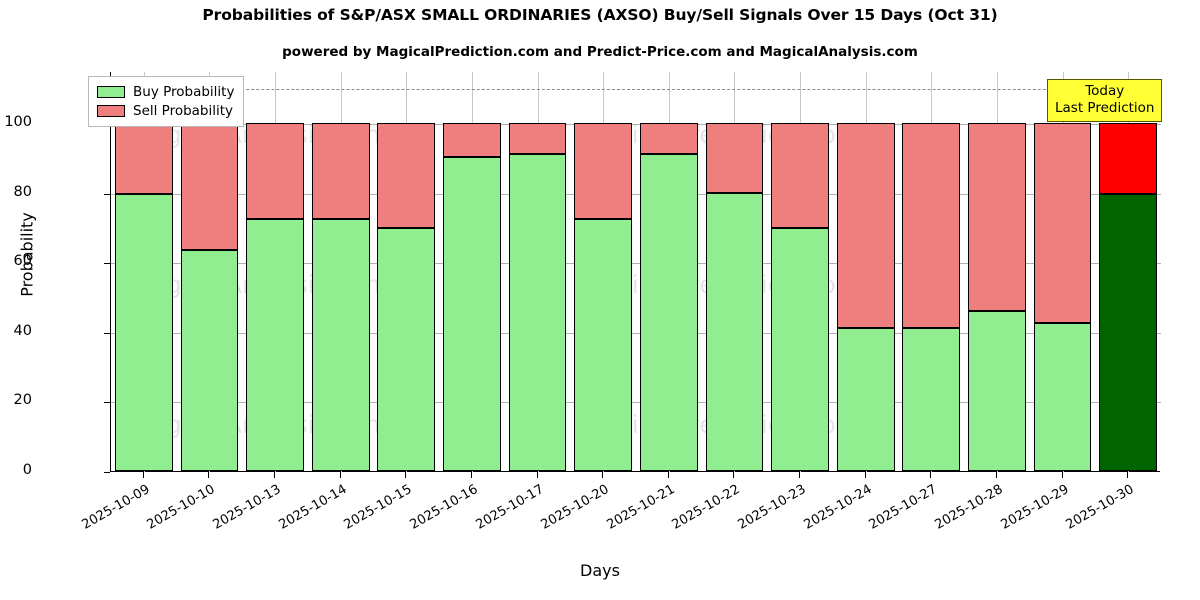 The height and width of the screenshot is (600, 1200). I want to click on y-axis-tick-label: 60, so click(22, 261).